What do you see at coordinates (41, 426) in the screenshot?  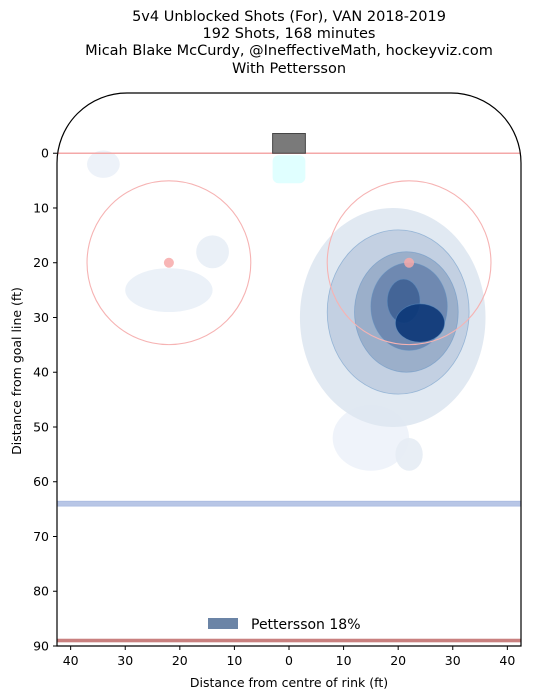 I see `y-tick-label-50: 50` at bounding box center [41, 426].